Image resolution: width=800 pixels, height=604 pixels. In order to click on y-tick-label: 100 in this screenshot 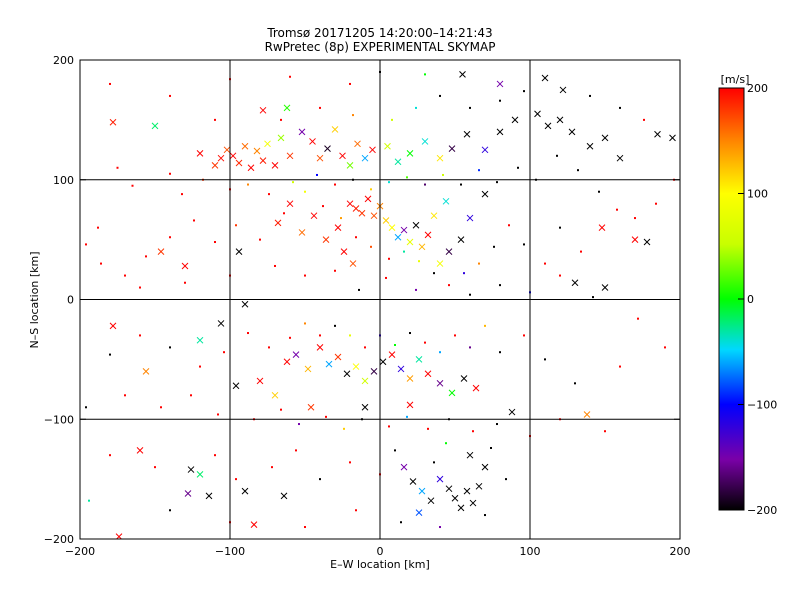, I will do `click(63, 180)`.